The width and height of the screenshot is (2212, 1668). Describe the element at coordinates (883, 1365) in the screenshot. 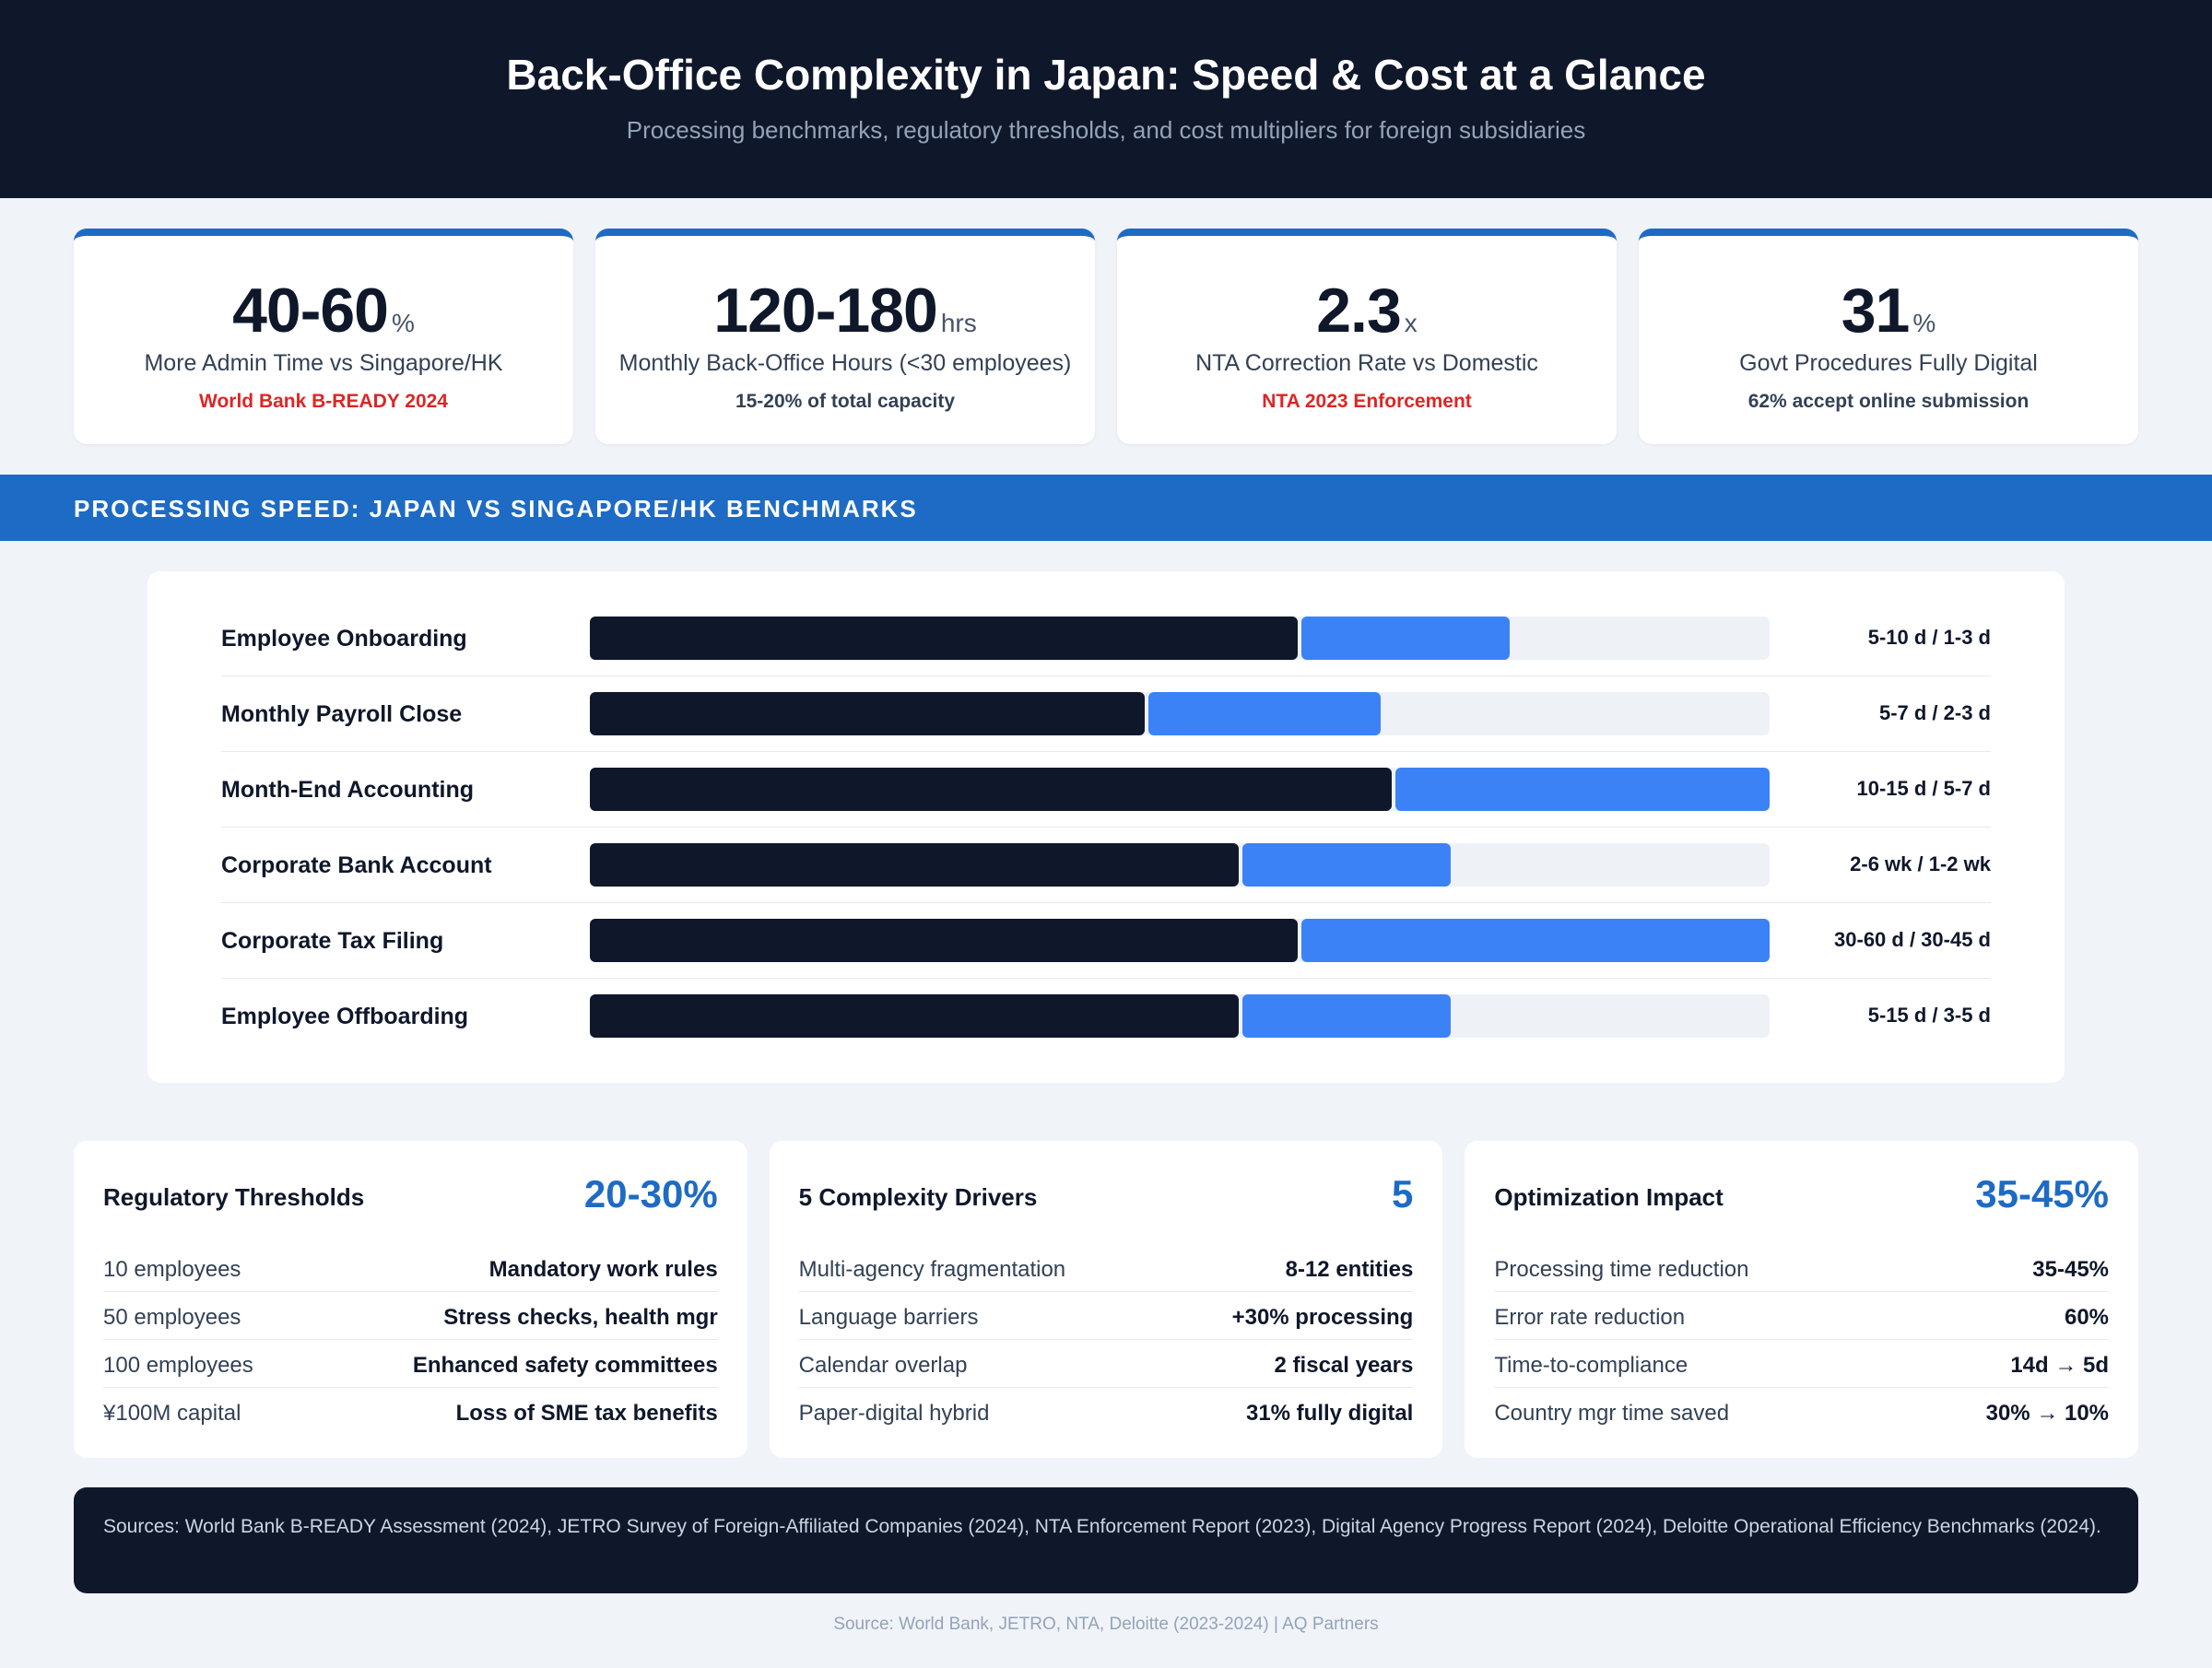

I see `row-key: Calendar overlap` at that location.